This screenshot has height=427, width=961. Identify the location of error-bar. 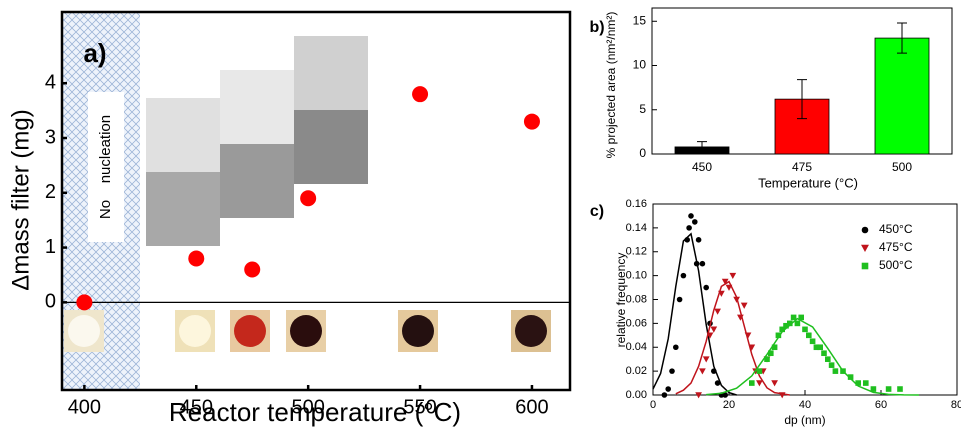
(802, 99).